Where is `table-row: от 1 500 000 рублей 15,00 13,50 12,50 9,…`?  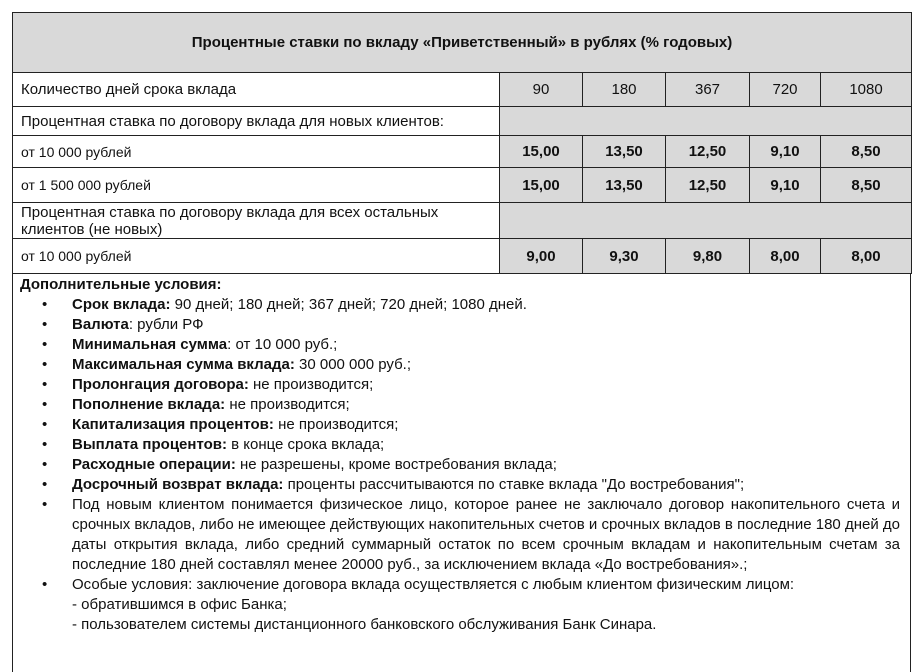
table-row: от 1 500 000 рублей 15,00 13,50 12,50 9,… is located at coordinates (462, 185).